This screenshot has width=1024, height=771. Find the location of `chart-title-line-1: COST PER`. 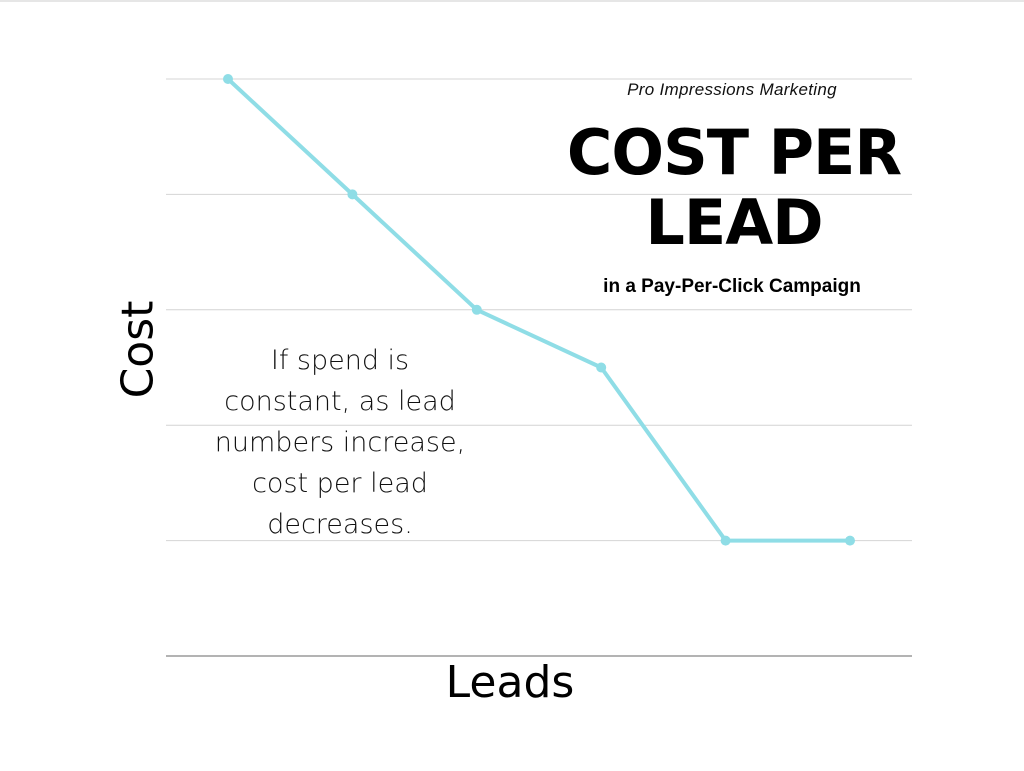

chart-title-line-1: COST PER is located at coordinates (734, 152).